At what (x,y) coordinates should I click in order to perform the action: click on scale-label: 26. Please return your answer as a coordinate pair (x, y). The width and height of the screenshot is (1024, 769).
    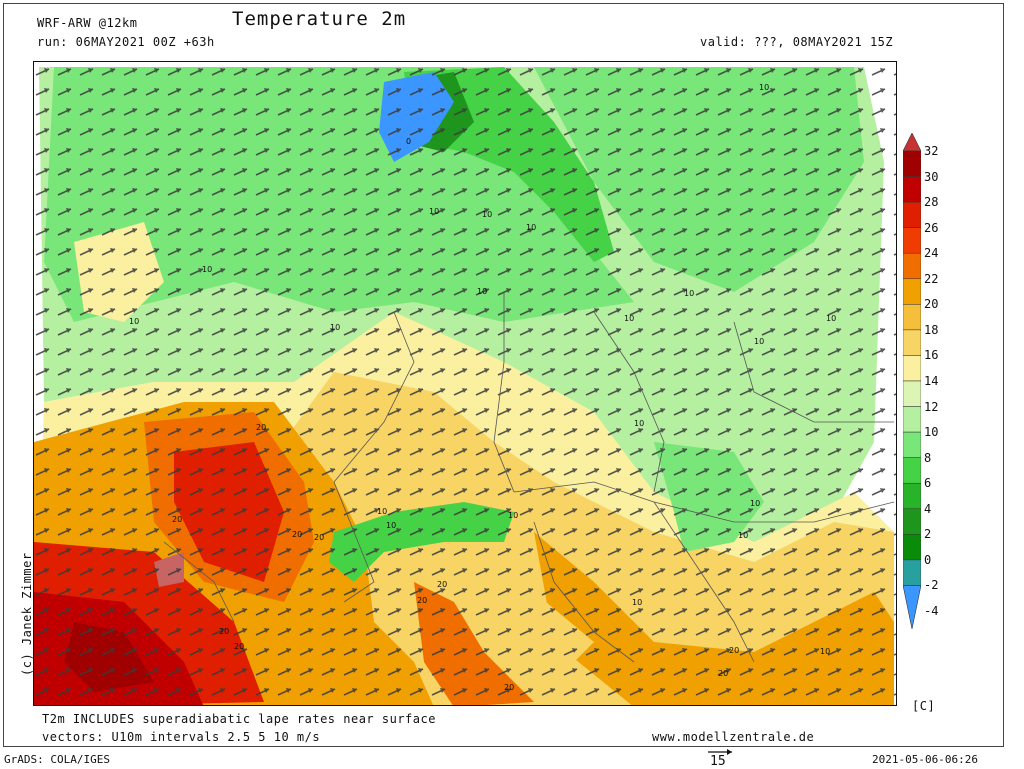
    Looking at the image, I should click on (931, 227).